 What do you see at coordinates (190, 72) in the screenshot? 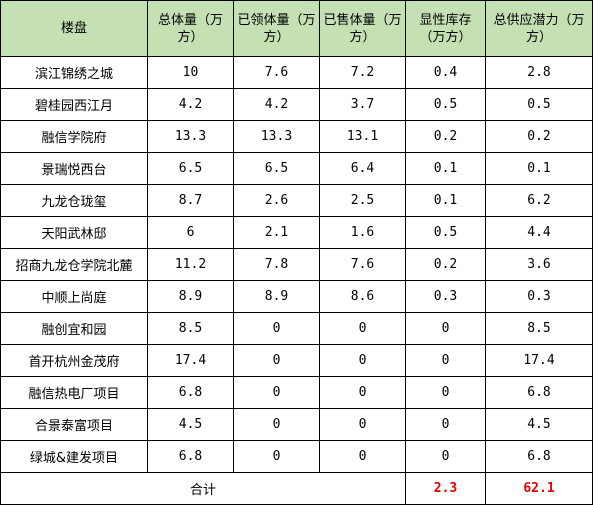
I see `total-volume-cell: 10` at bounding box center [190, 72].